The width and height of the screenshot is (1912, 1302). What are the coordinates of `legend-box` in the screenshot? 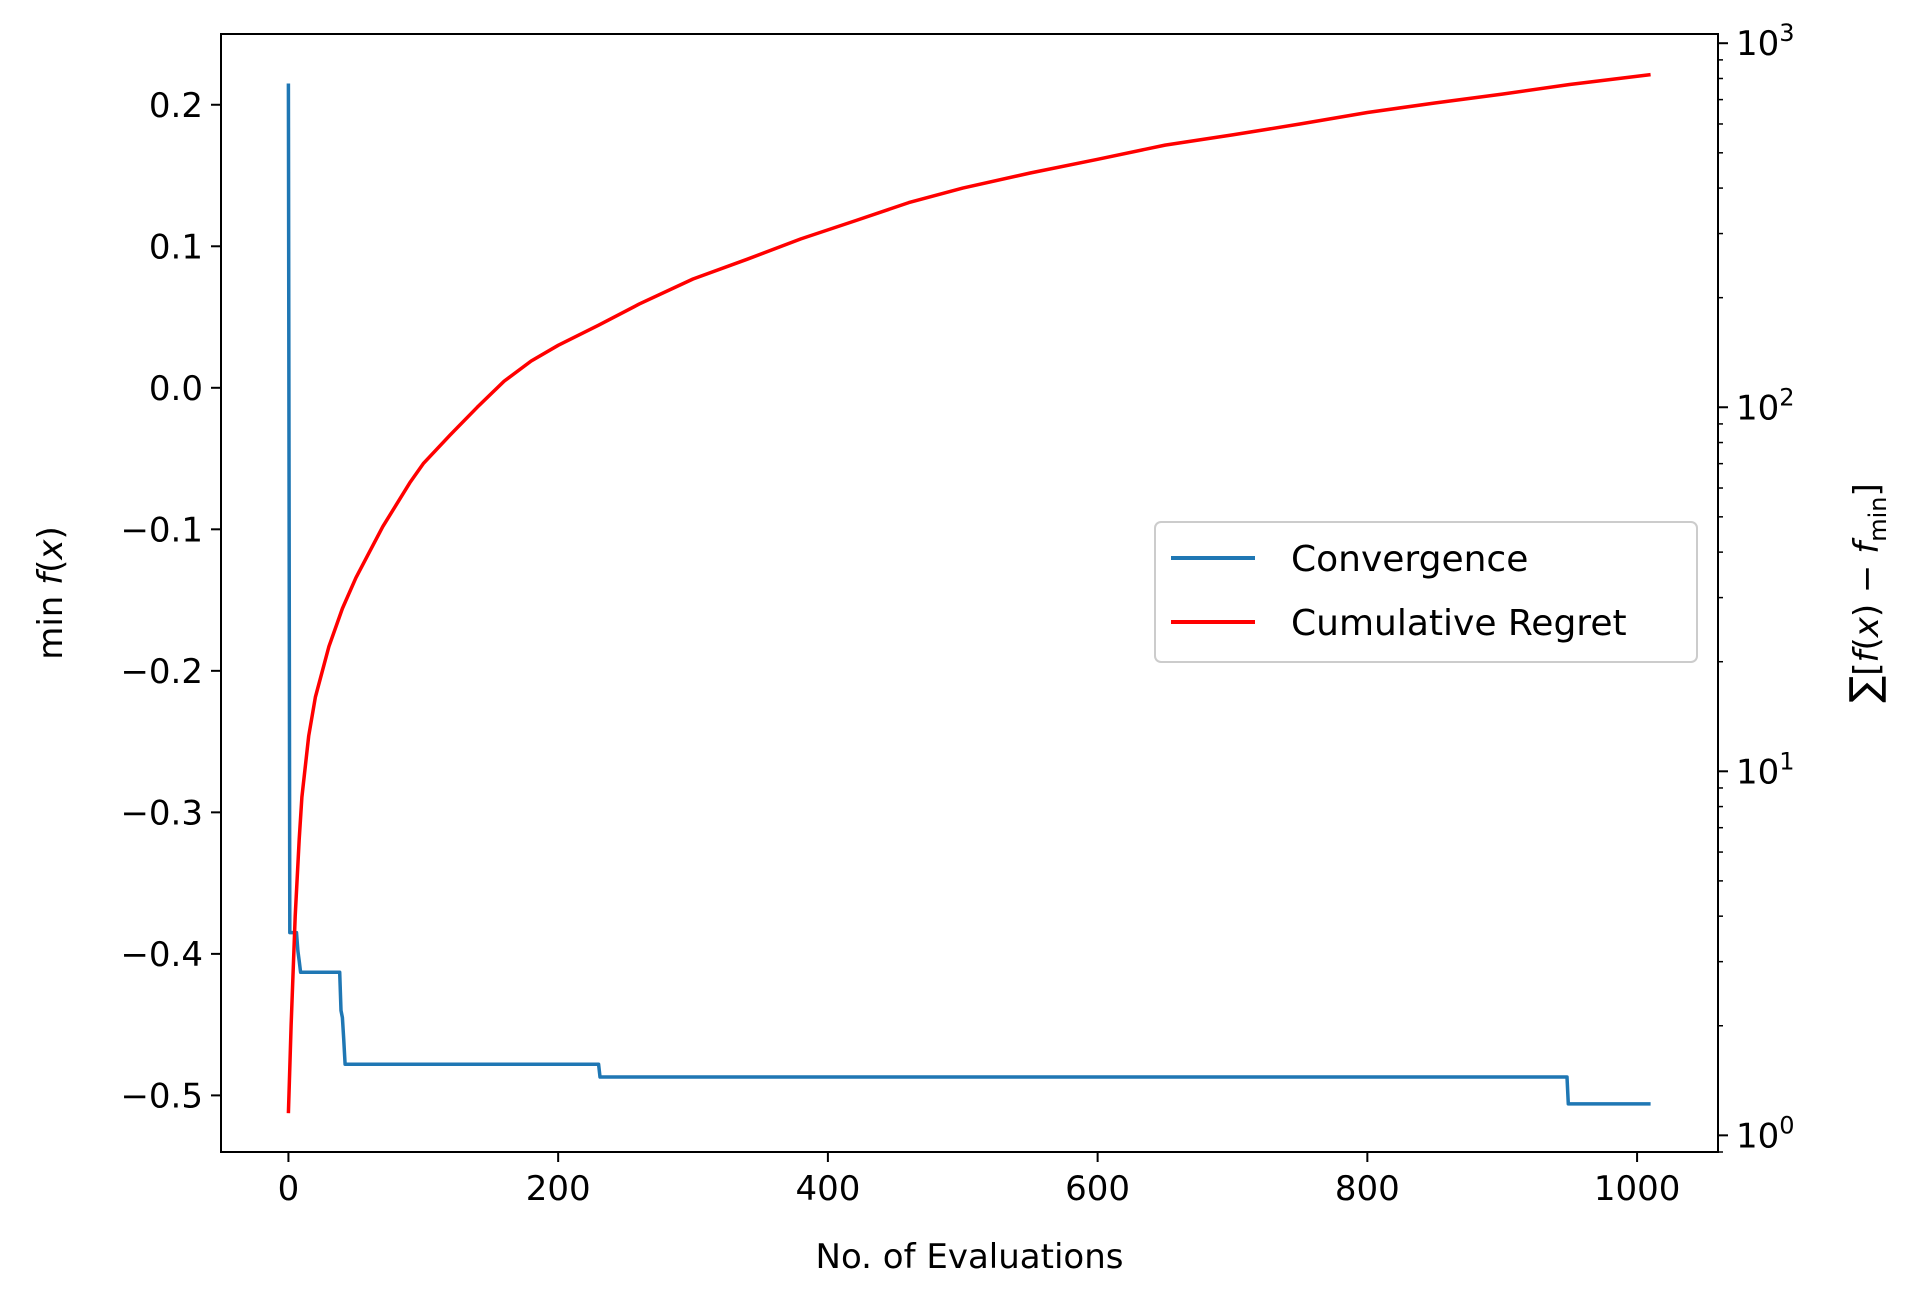 It's located at (1426, 592).